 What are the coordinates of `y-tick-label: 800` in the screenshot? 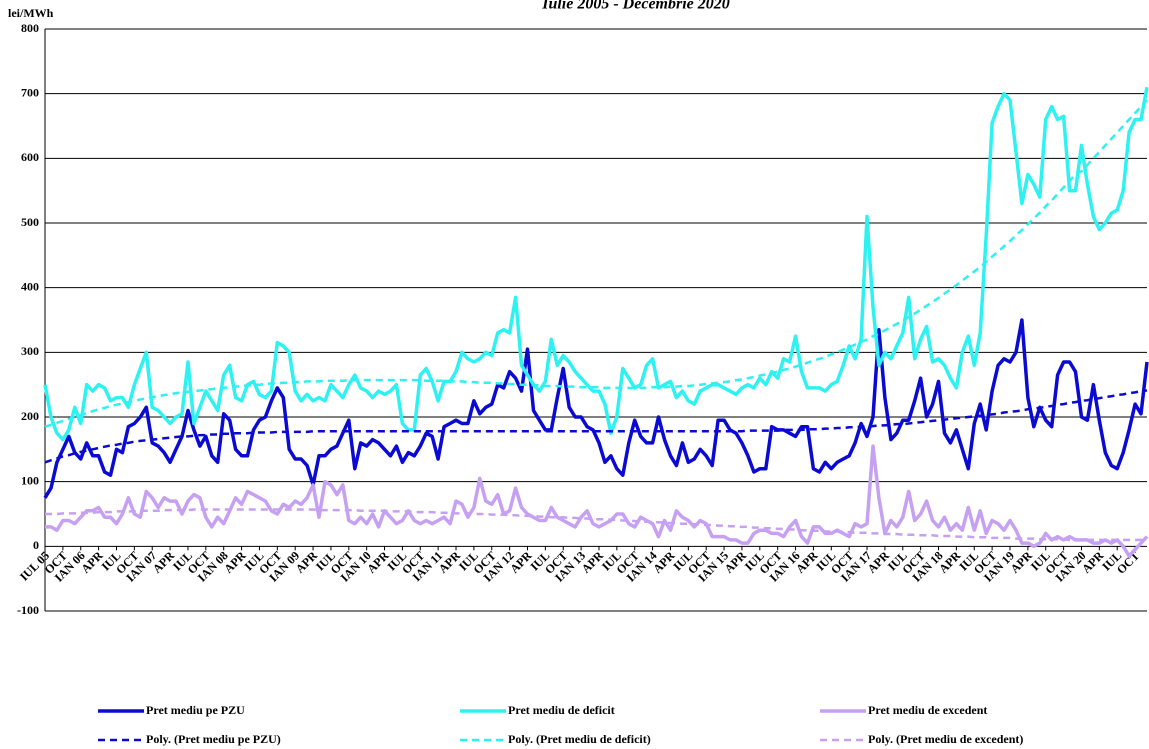 It's located at (30, 28).